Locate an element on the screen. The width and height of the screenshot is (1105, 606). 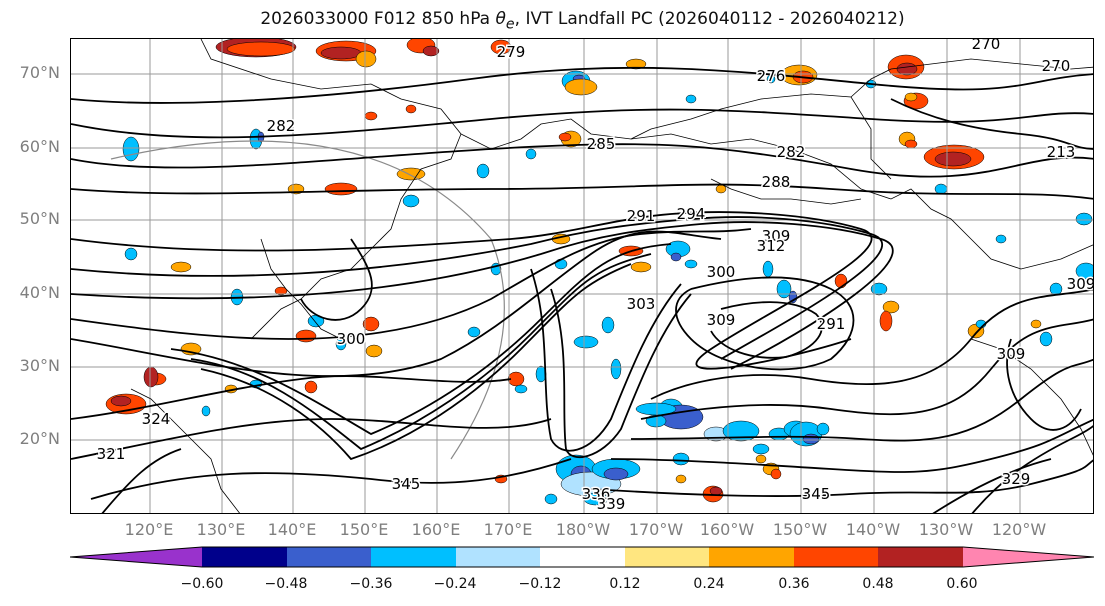
contour-label: 321 is located at coordinates (111, 454).